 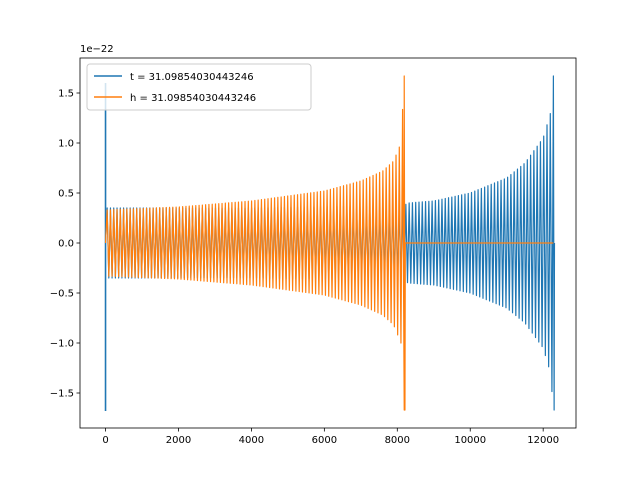 I want to click on legend-label-h: h = 31.09854030443246, so click(x=193, y=98).